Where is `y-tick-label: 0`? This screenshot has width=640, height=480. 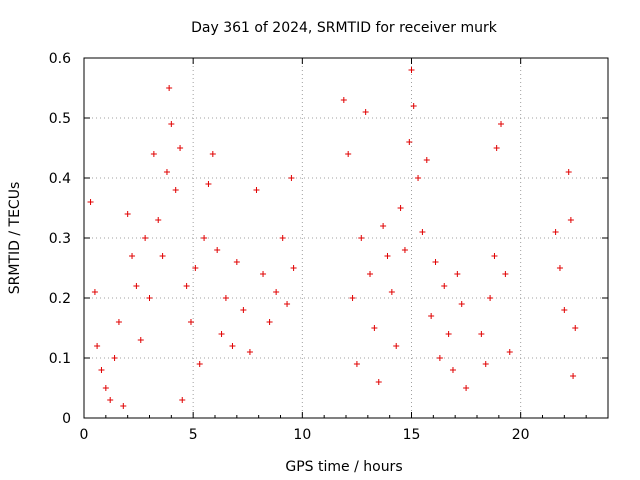 y-tick-label: 0 is located at coordinates (66, 419).